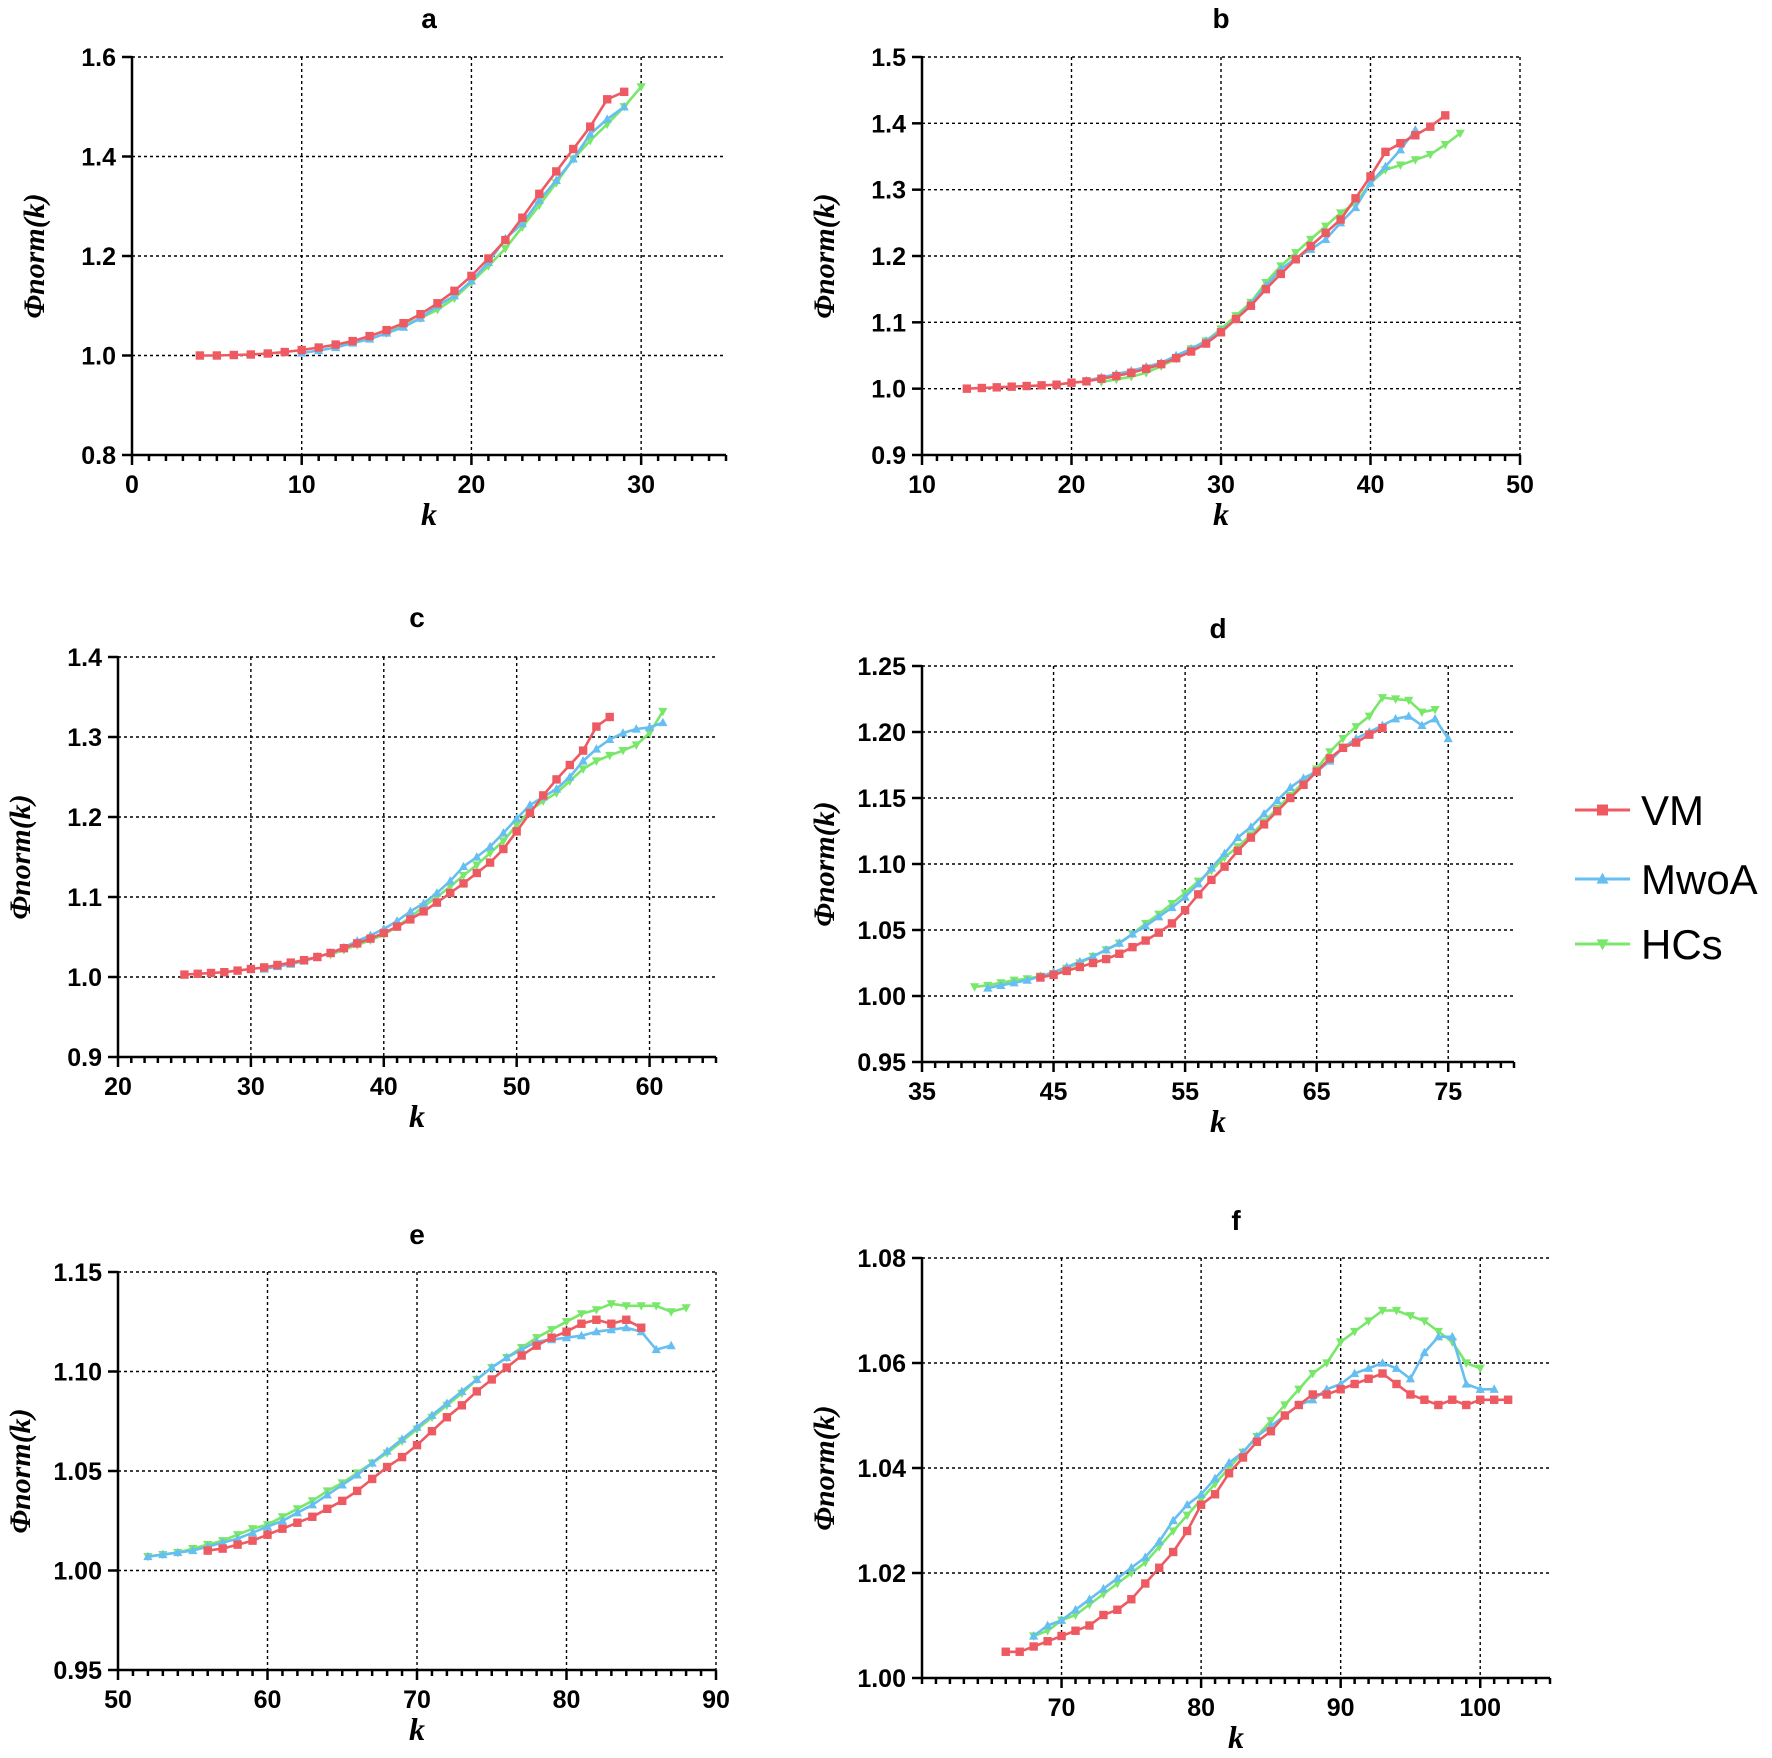 The width and height of the screenshot is (1772, 1758). What do you see at coordinates (132, 485) in the screenshot?
I see `x-tick-label: 0` at bounding box center [132, 485].